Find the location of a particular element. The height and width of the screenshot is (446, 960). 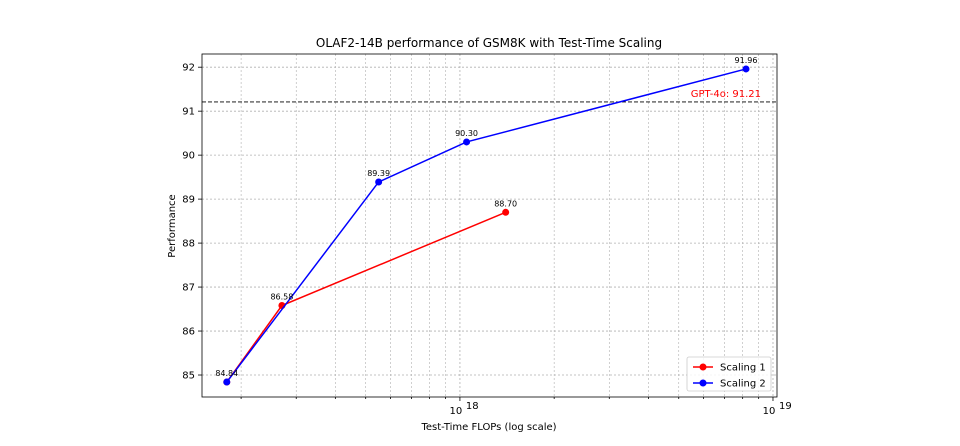

reference-line-label: GPT-4o: 91.21 is located at coordinates (726, 94).